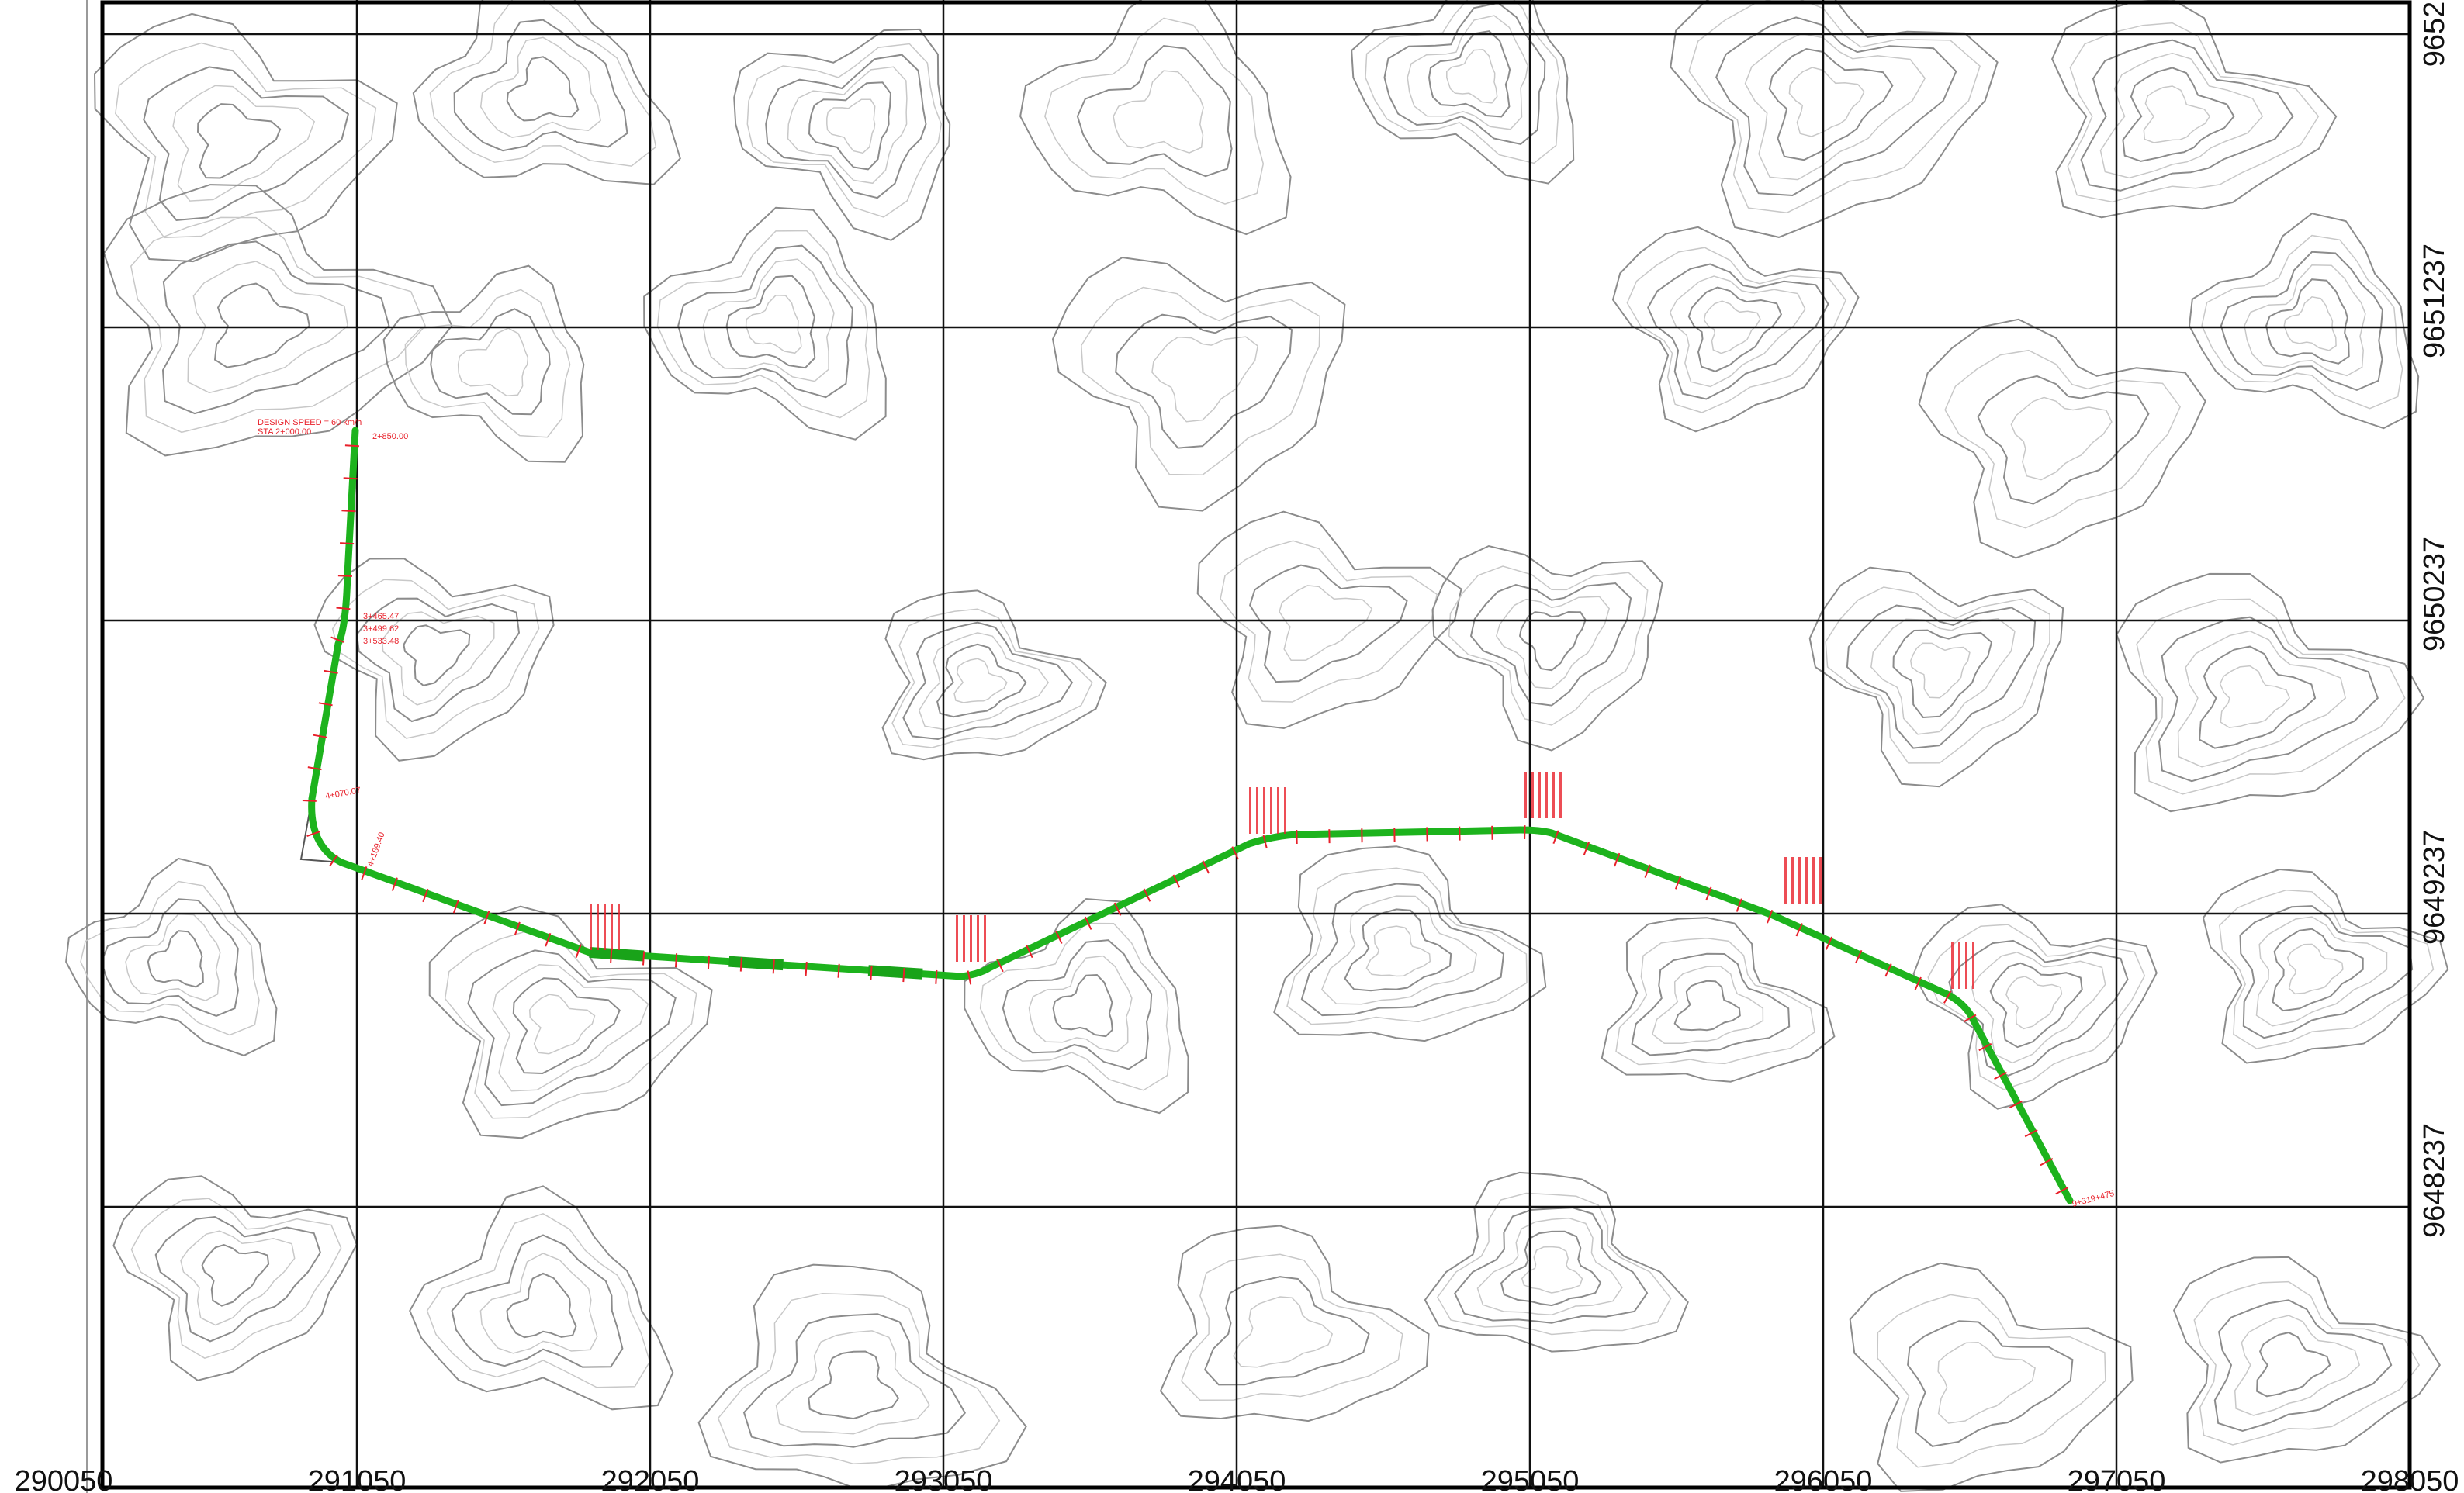 The width and height of the screenshot is (2464, 1493). What do you see at coordinates (320, 830) in the screenshot?
I see `alignment-offset-line` at bounding box center [320, 830].